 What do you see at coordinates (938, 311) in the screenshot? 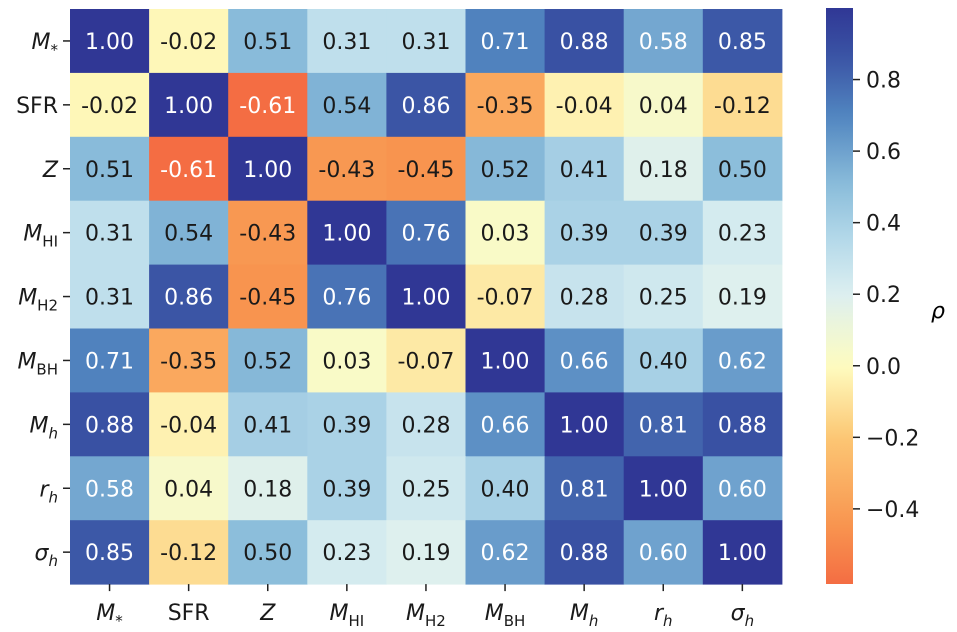
I see `colorbar-label: ρ` at bounding box center [938, 311].